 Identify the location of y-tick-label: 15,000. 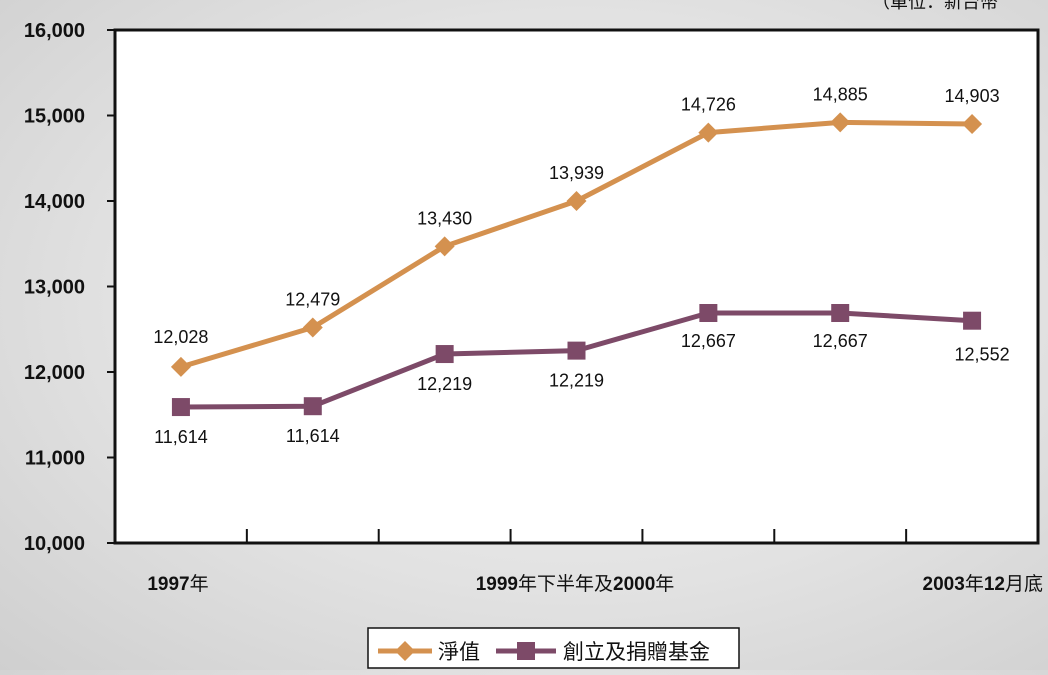
(54, 117).